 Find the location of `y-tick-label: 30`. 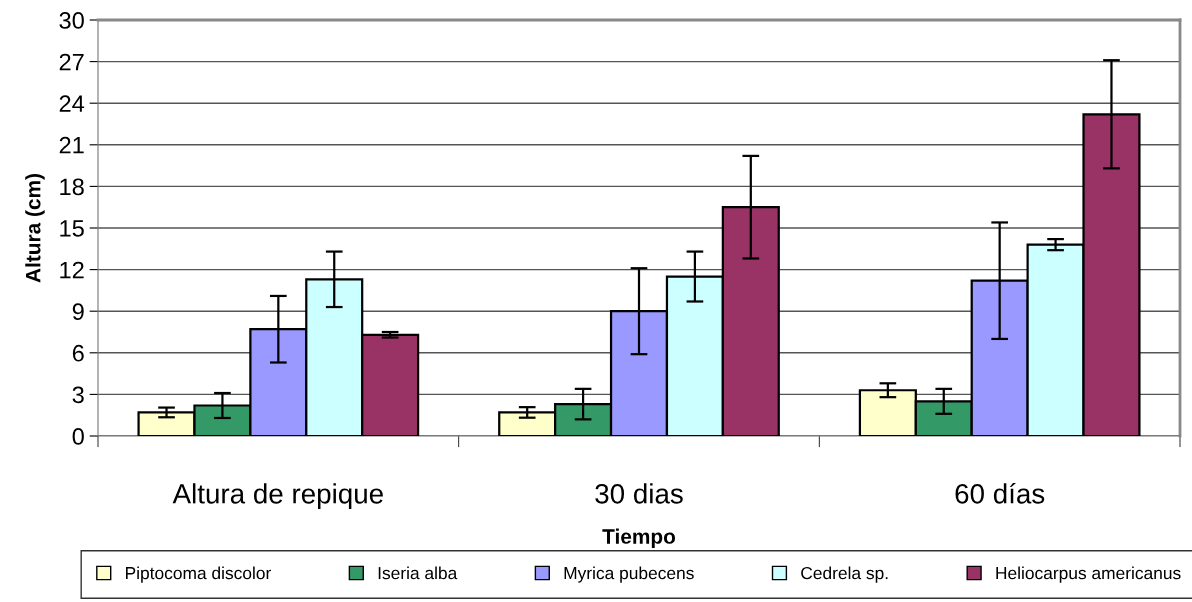

y-tick-label: 30 is located at coordinates (71, 20).